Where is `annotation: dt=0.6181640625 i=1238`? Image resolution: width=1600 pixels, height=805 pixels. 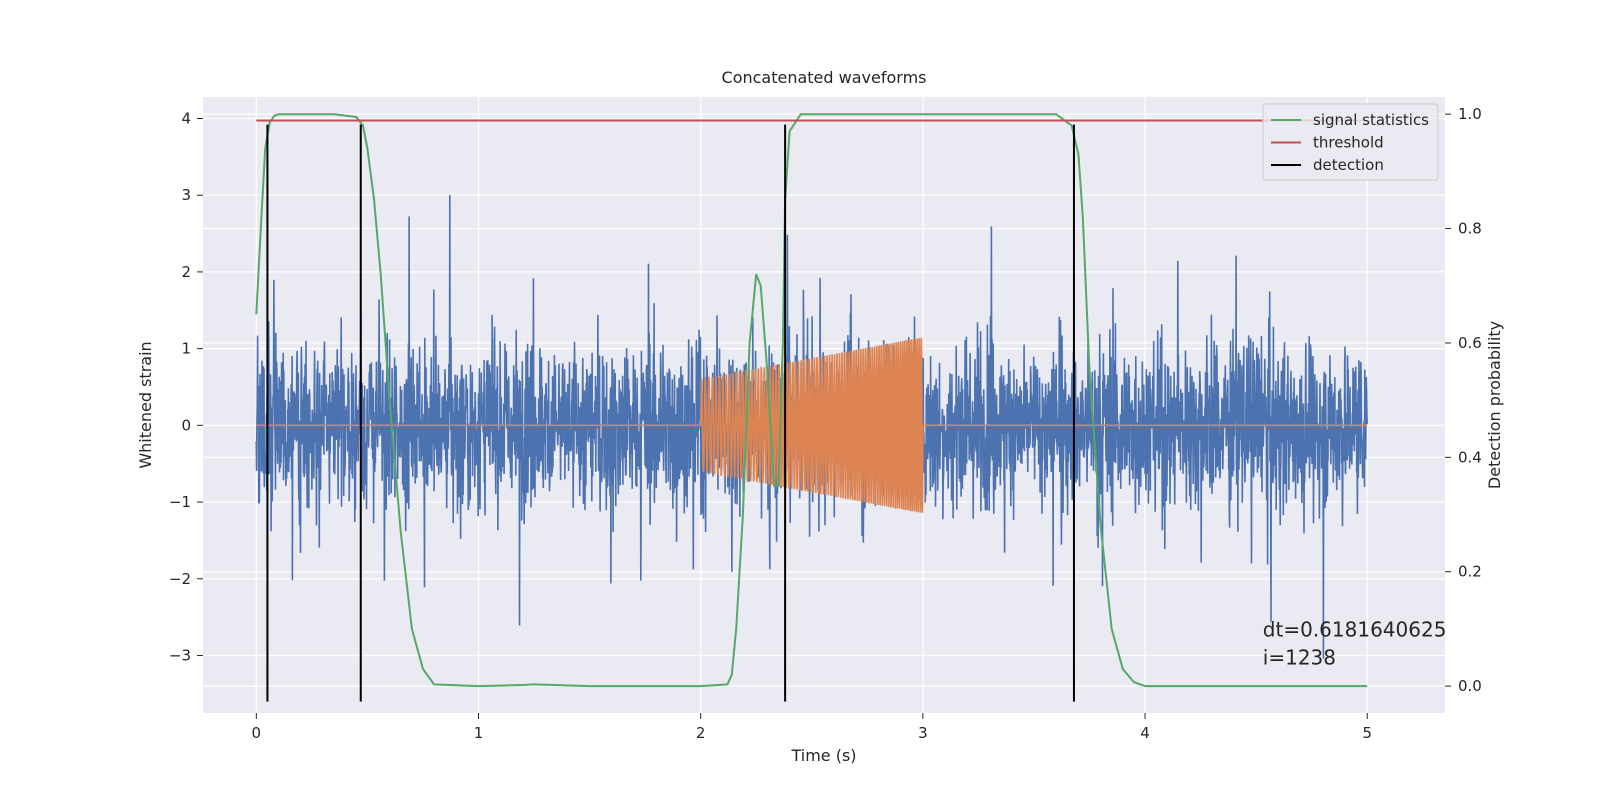
annotation: dt=0.6181640625 i=1238 is located at coordinates (1355, 643).